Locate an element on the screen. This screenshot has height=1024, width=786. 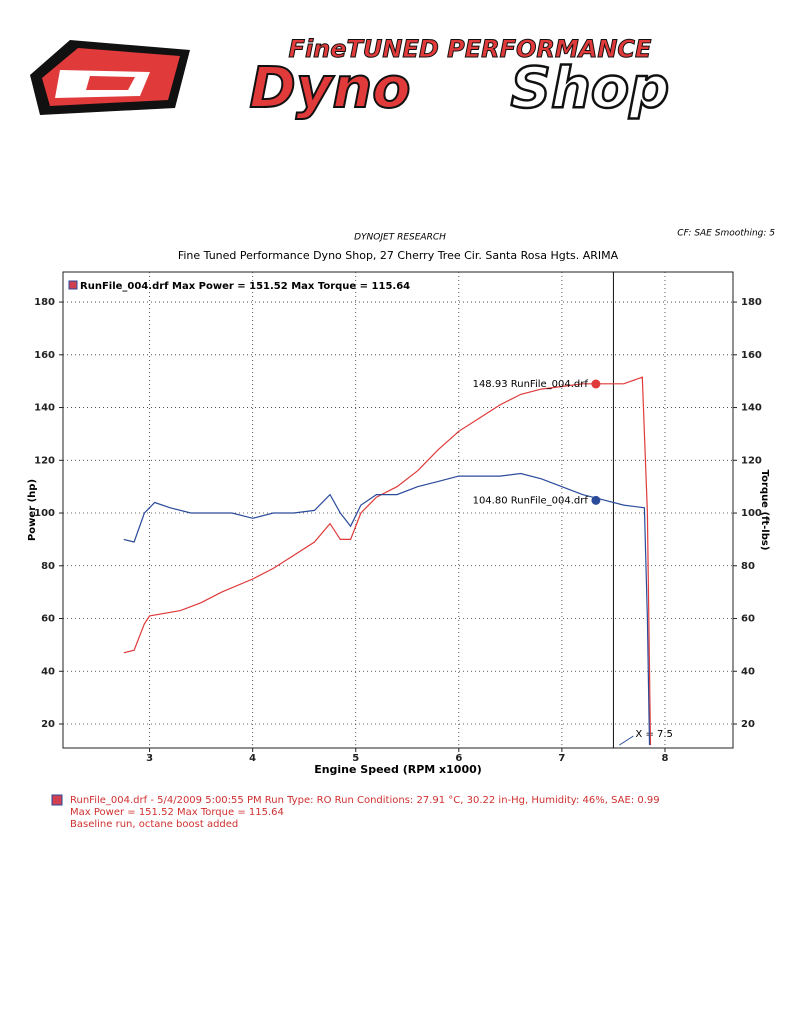
settings: CF: SAE Smoothing: 5 is located at coordinates (726, 234).